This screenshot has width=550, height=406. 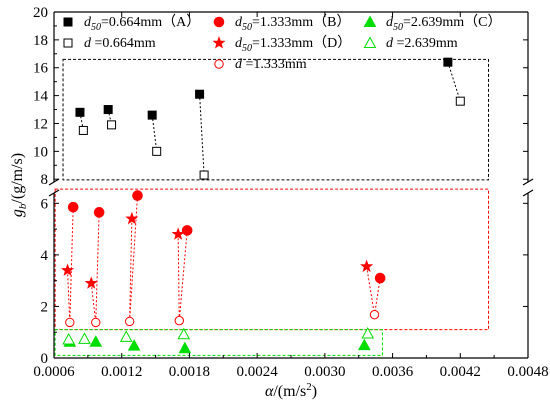 I want to click on y-tick-label-upper-4: 16, so click(x=41, y=69).